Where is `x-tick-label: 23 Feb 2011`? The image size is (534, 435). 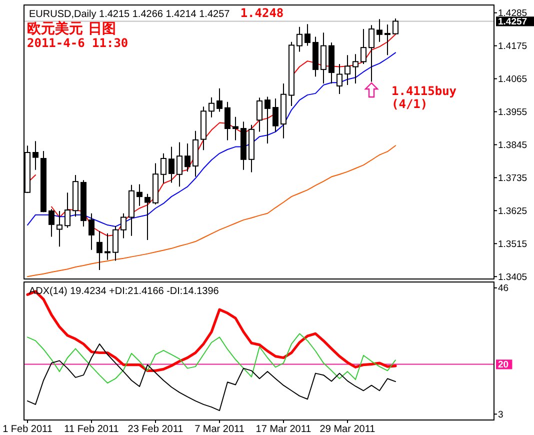
x-tick-label: 23 Feb 2011 is located at coordinates (156, 429).